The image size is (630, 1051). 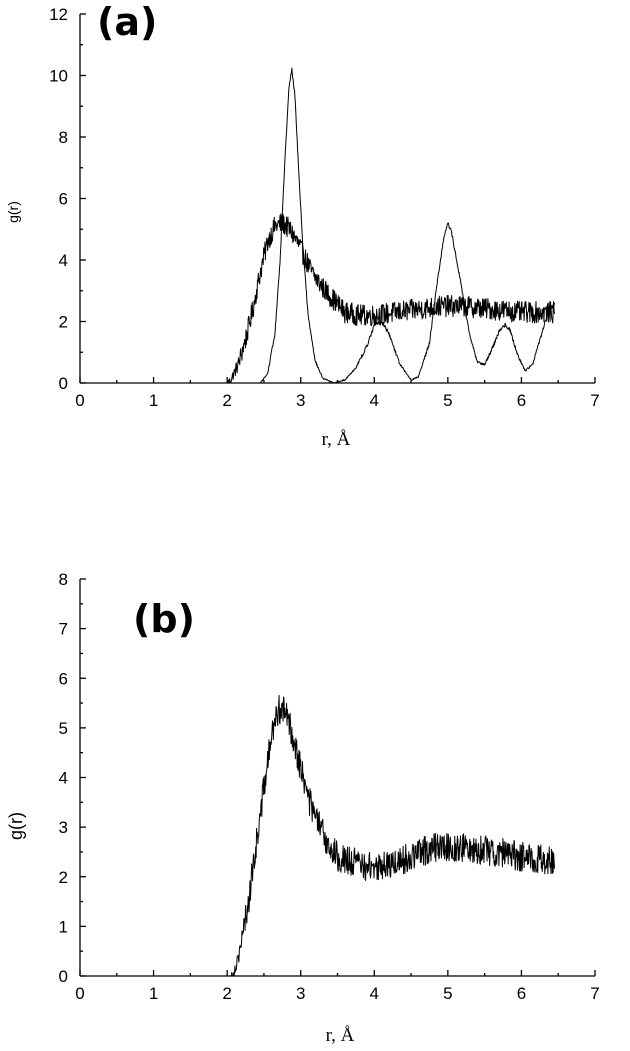 What do you see at coordinates (16, 826) in the screenshot?
I see `y-axis-label-b: g(r)` at bounding box center [16, 826].